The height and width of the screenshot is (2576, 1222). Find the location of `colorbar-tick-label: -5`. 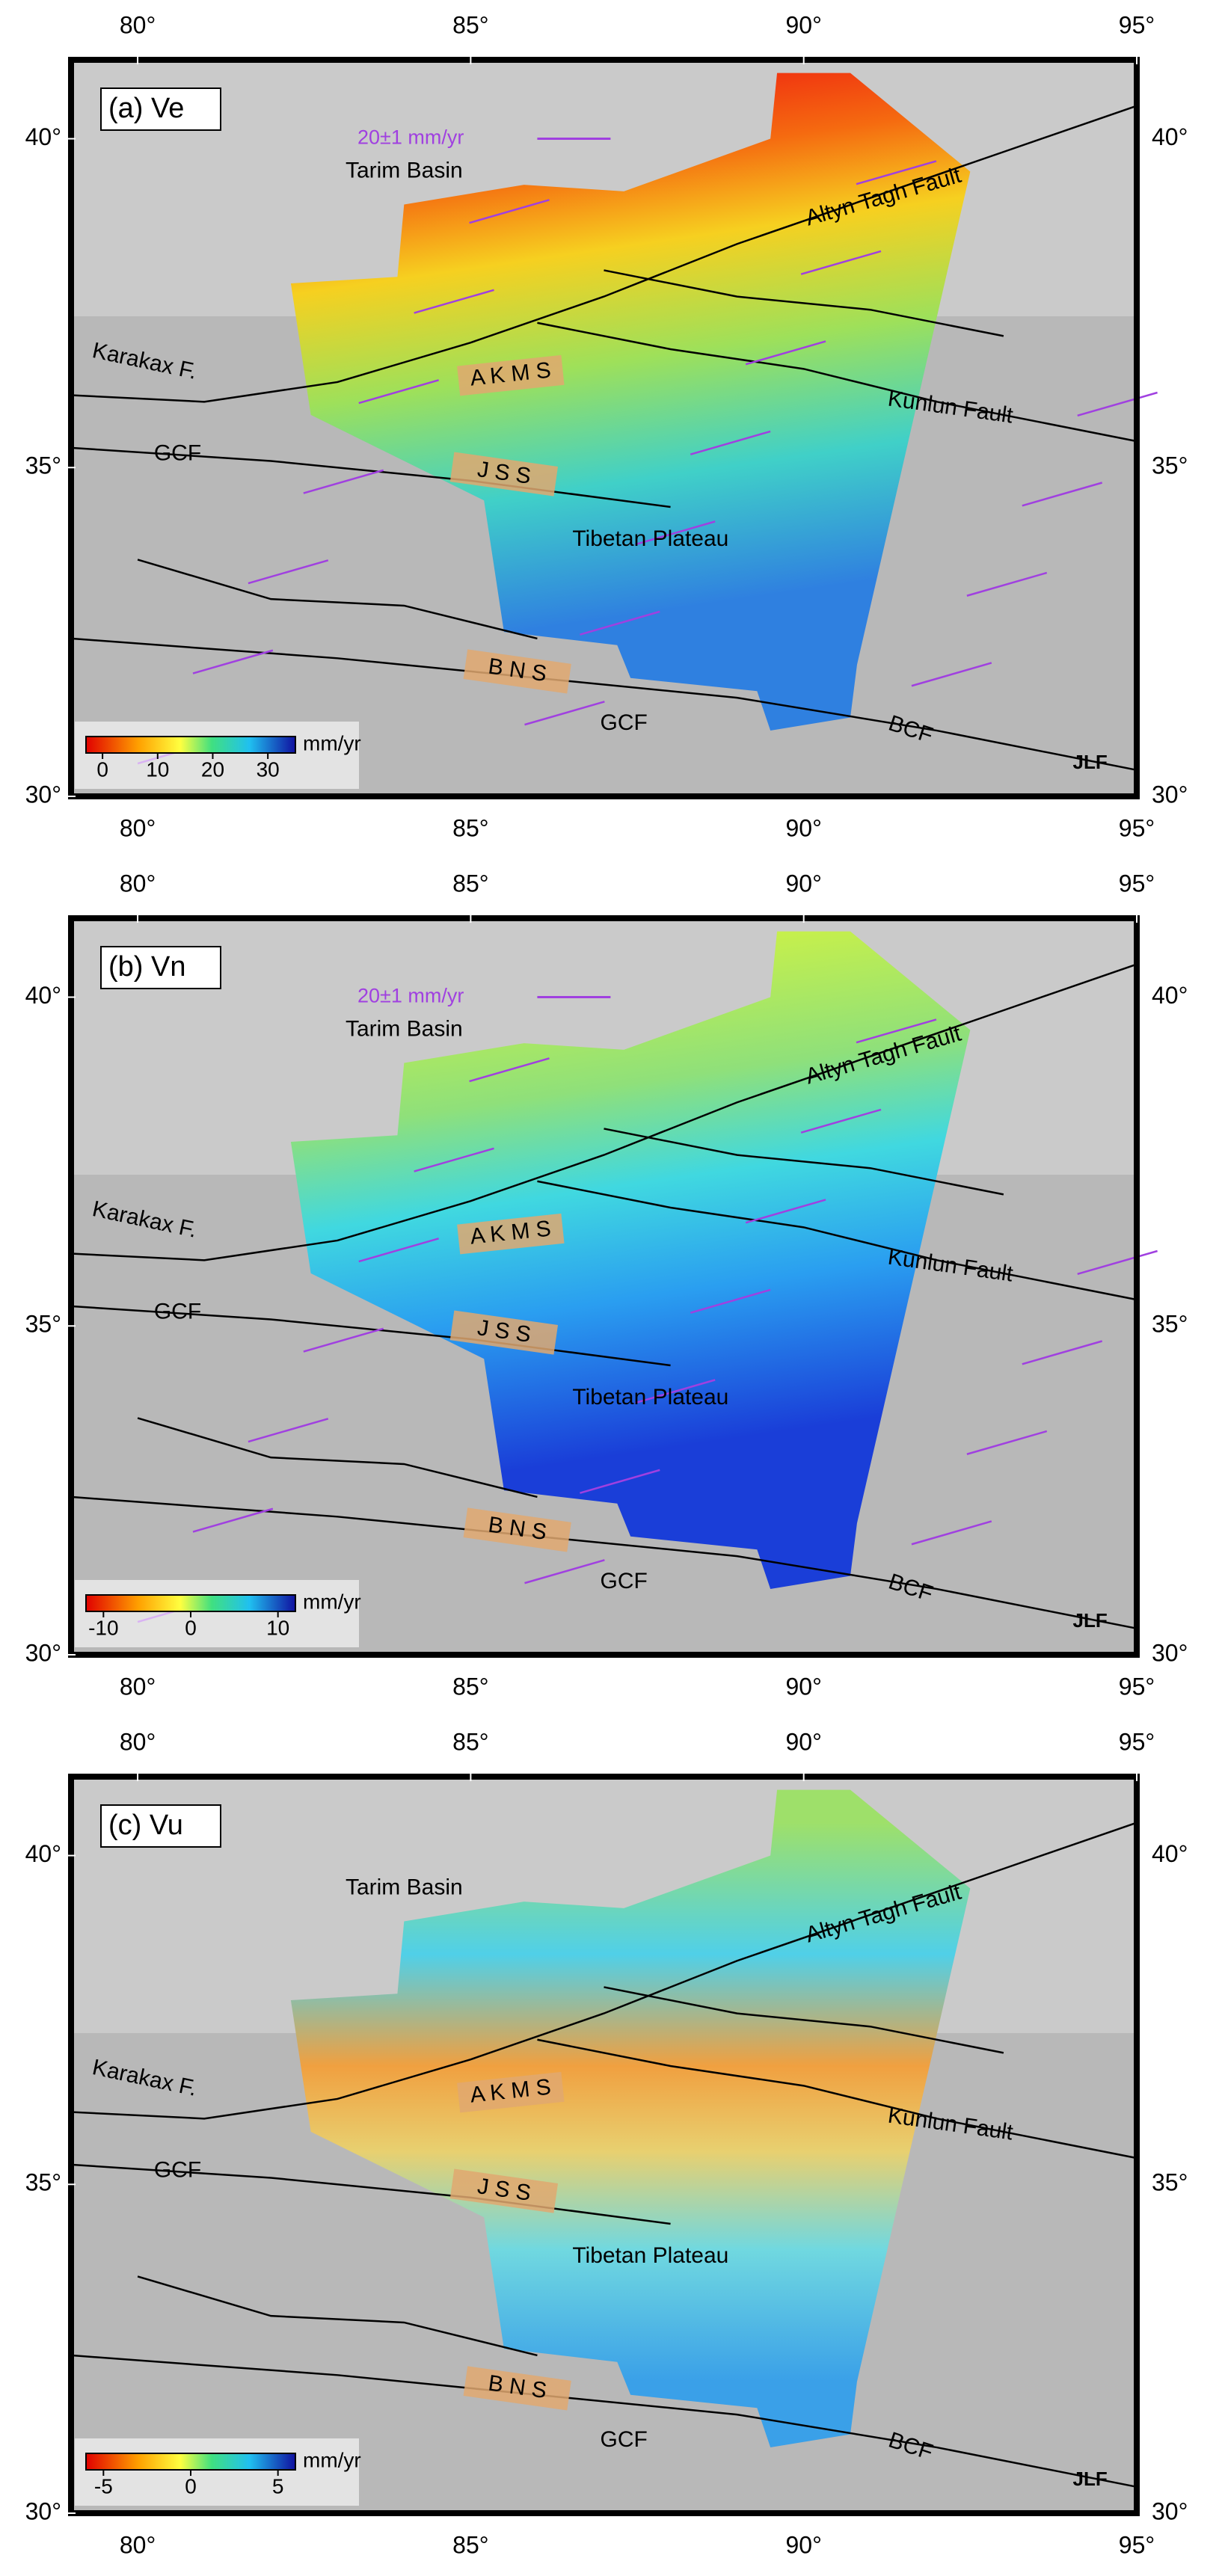

colorbar-tick-label: -5 is located at coordinates (104, 2485).